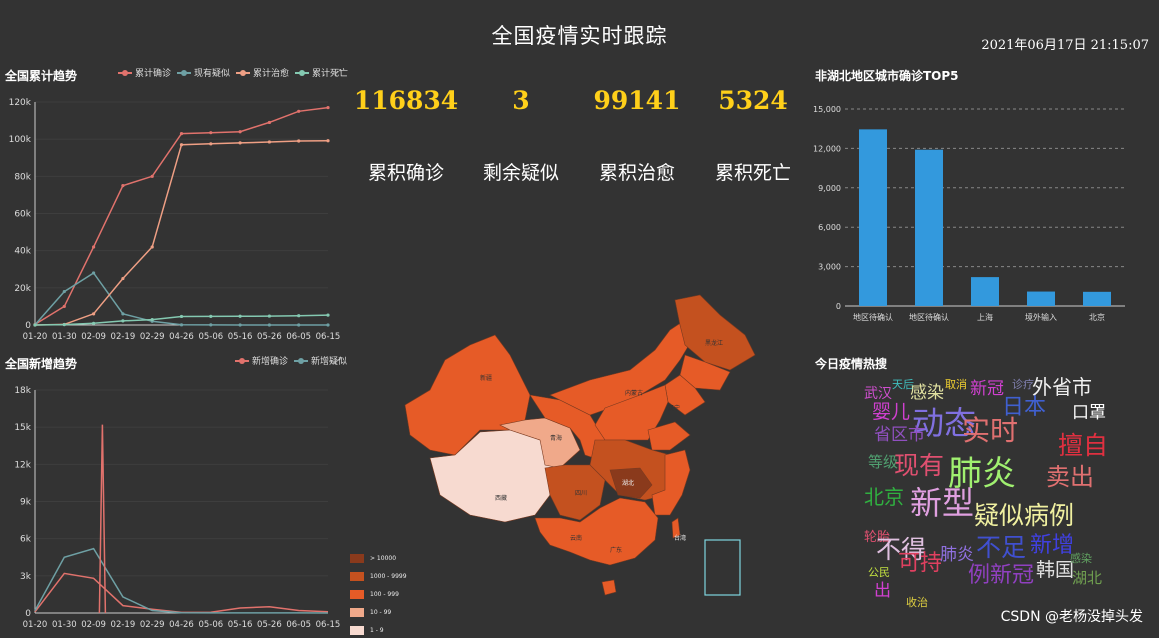  I want to click on x-tick-label: 02-19, so click(123, 625).